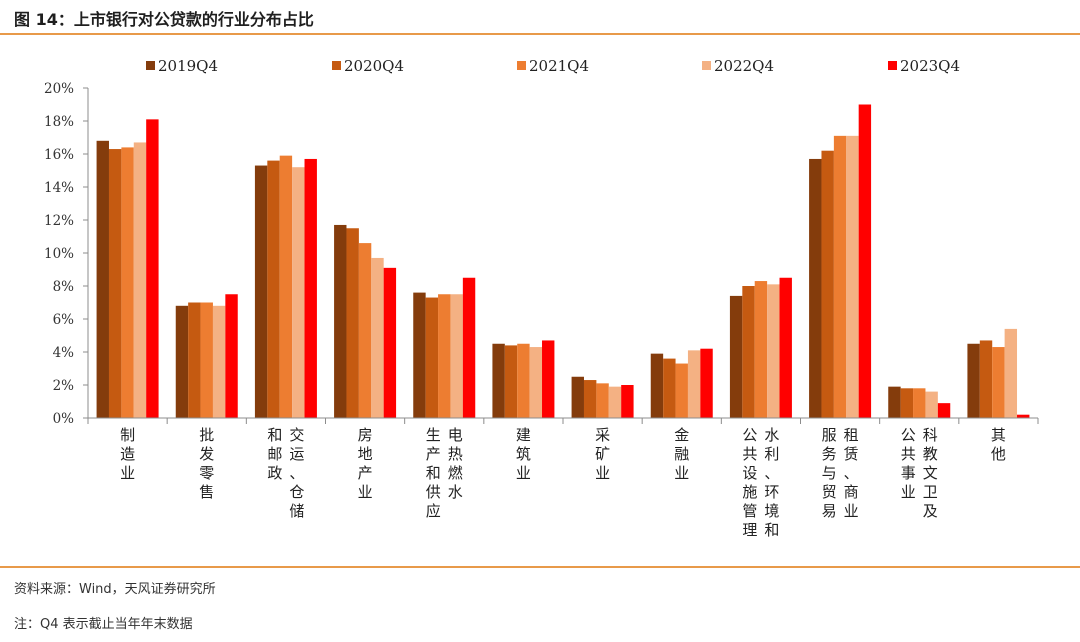 This screenshot has width=1080, height=642. What do you see at coordinates (930, 473) in the screenshot?
I see `x-category-label-column: 科教文卫及` at bounding box center [930, 473].